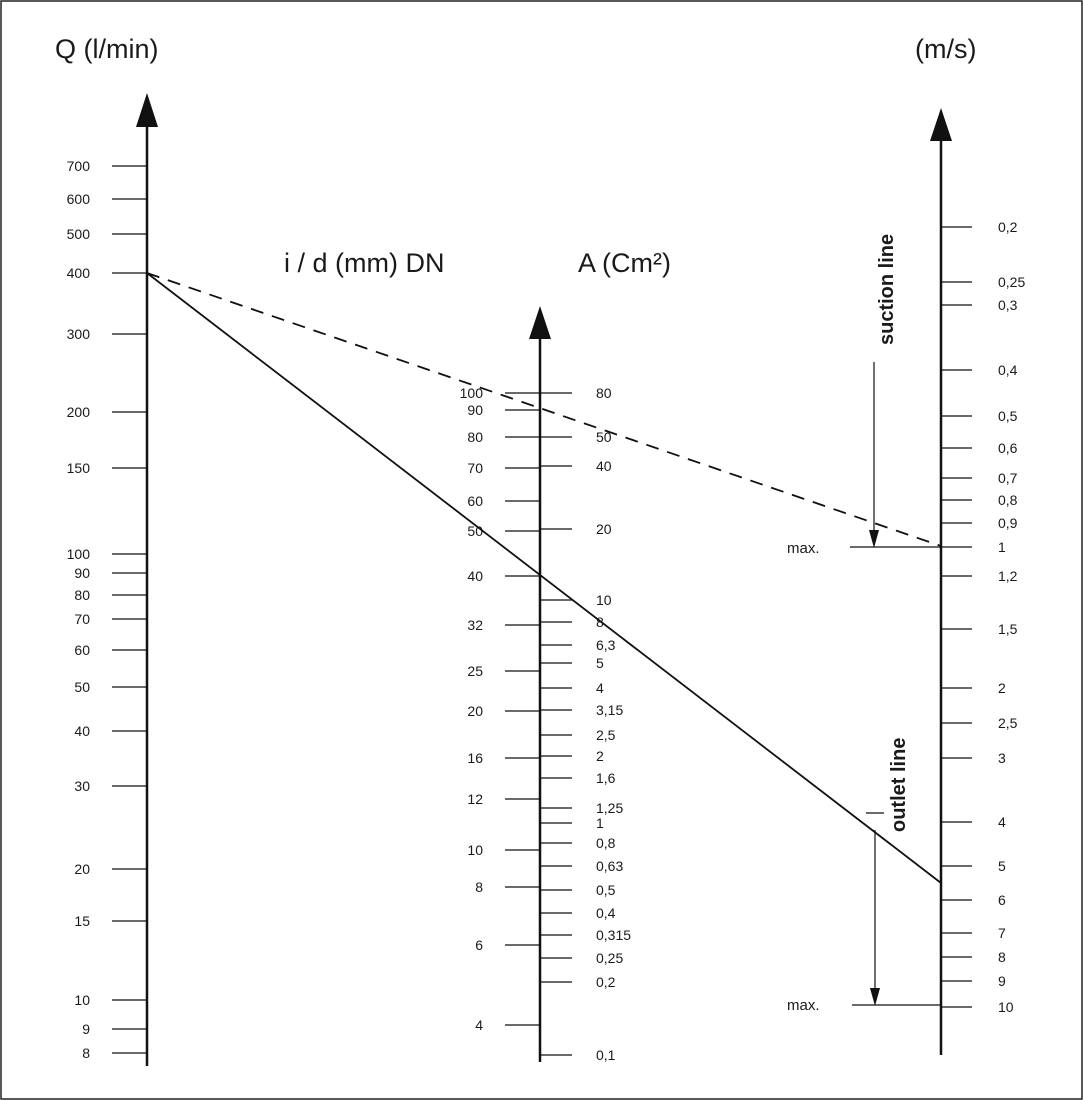  Describe the element at coordinates (107, 49) in the screenshot. I see `q-axis-title: Q (l/min)` at that location.